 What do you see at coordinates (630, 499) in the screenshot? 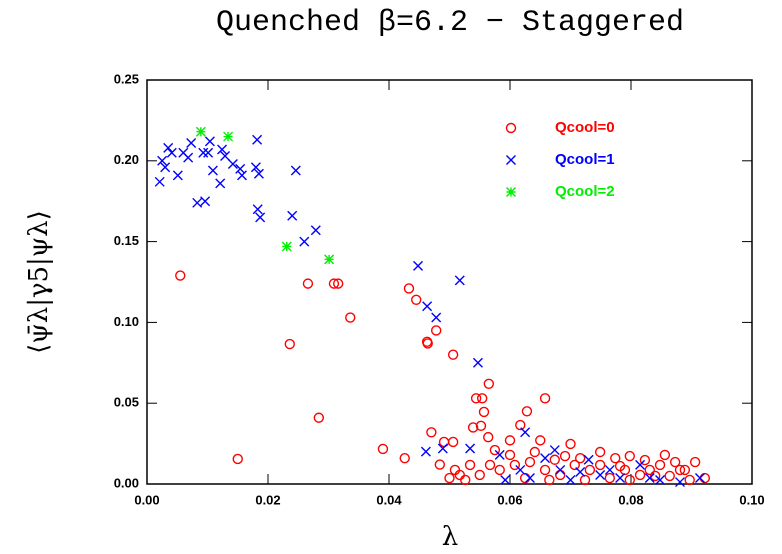
I see `x-tick-label: 0.08` at bounding box center [630, 499].